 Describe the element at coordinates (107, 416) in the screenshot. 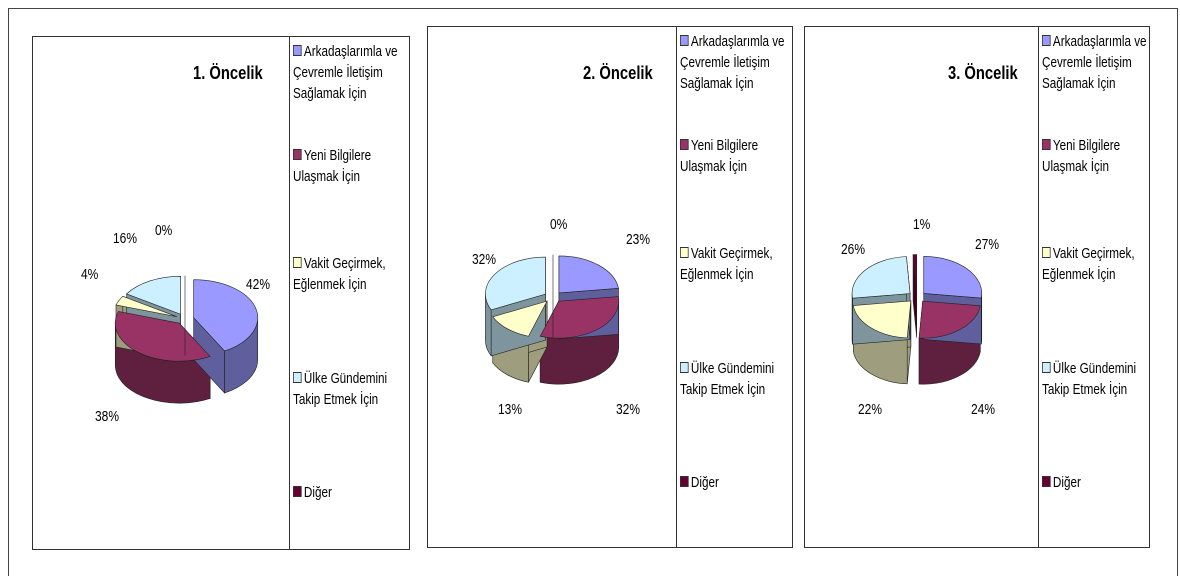

I see `data-label: 38%` at that location.